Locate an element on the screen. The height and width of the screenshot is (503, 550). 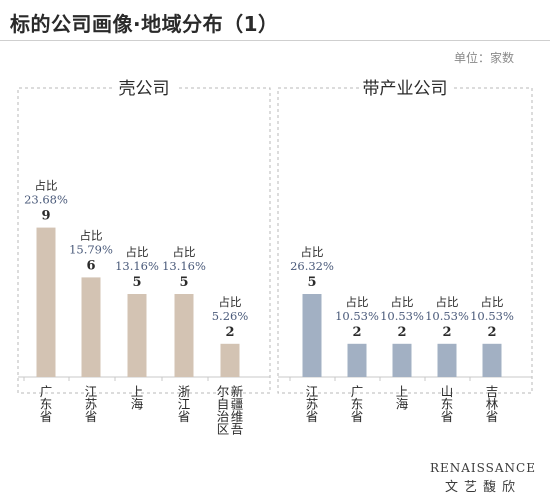
left-category-label: 上 is located at coordinates (137, 391).